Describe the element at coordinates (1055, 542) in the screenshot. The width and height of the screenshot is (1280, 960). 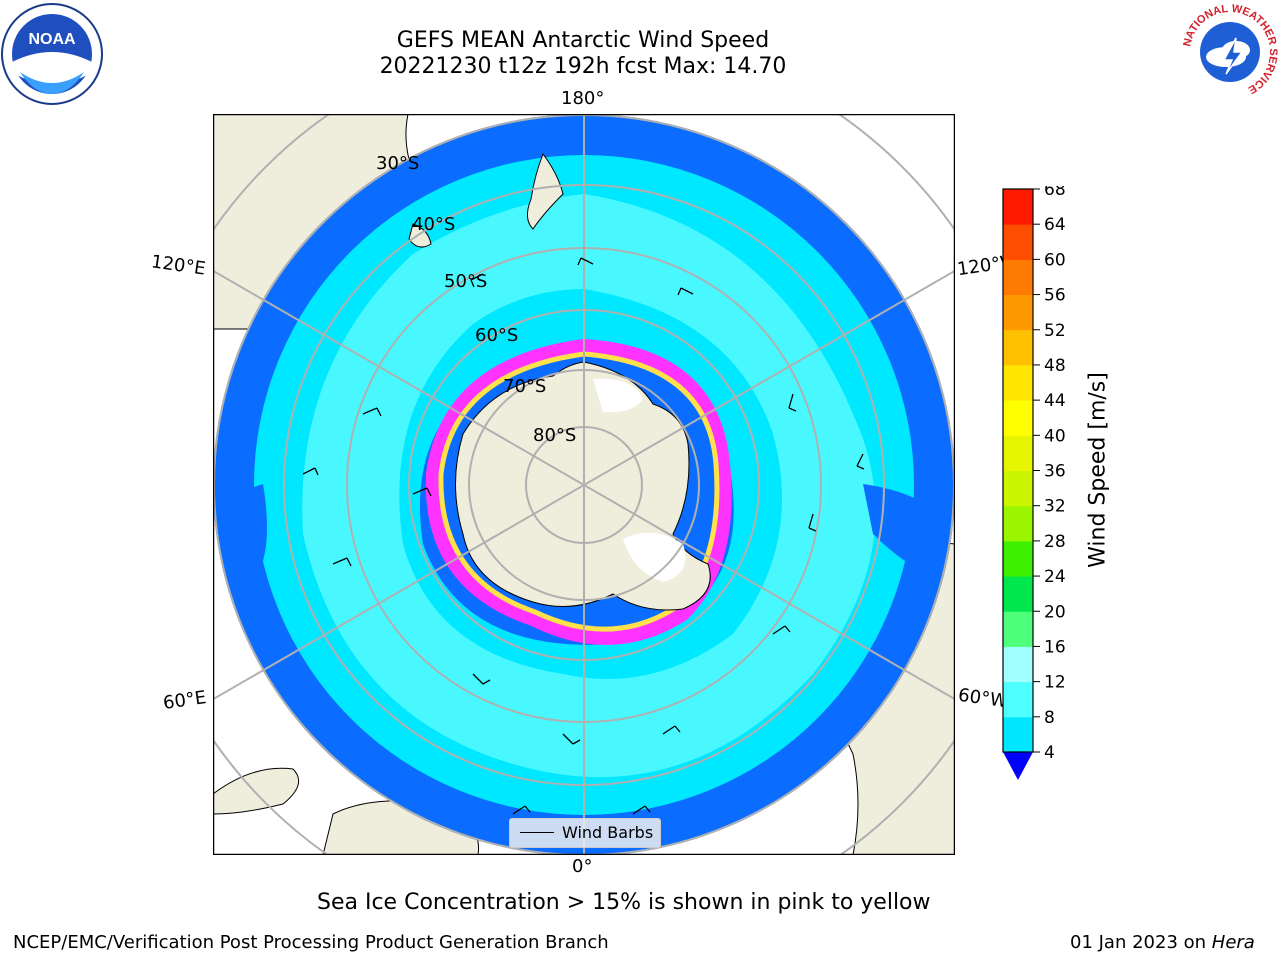
I see `colorbar-tick-label: 28` at that location.